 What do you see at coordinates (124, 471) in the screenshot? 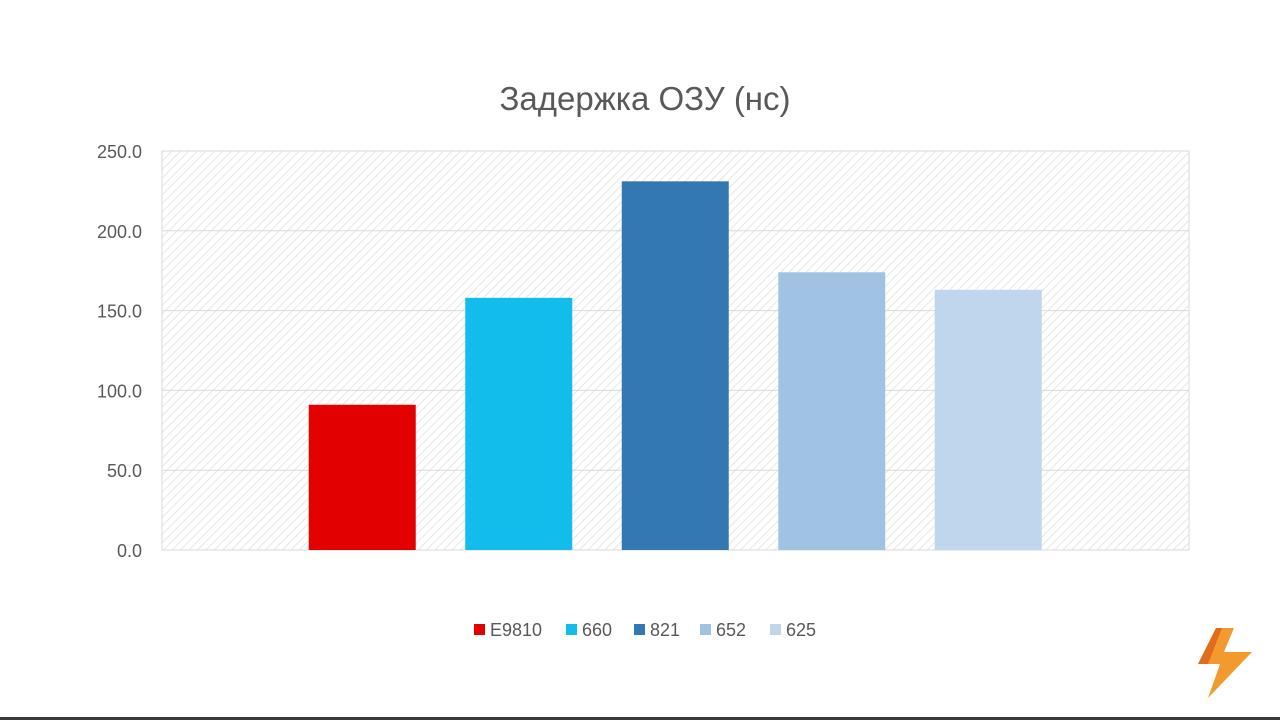
I see `y-tick-label: 50.0` at bounding box center [124, 471].